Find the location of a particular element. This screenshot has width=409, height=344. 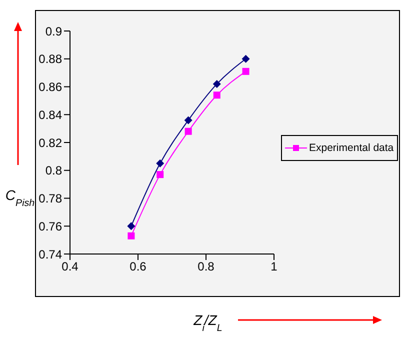

x-tick-label: 0.8 is located at coordinates (206, 267).